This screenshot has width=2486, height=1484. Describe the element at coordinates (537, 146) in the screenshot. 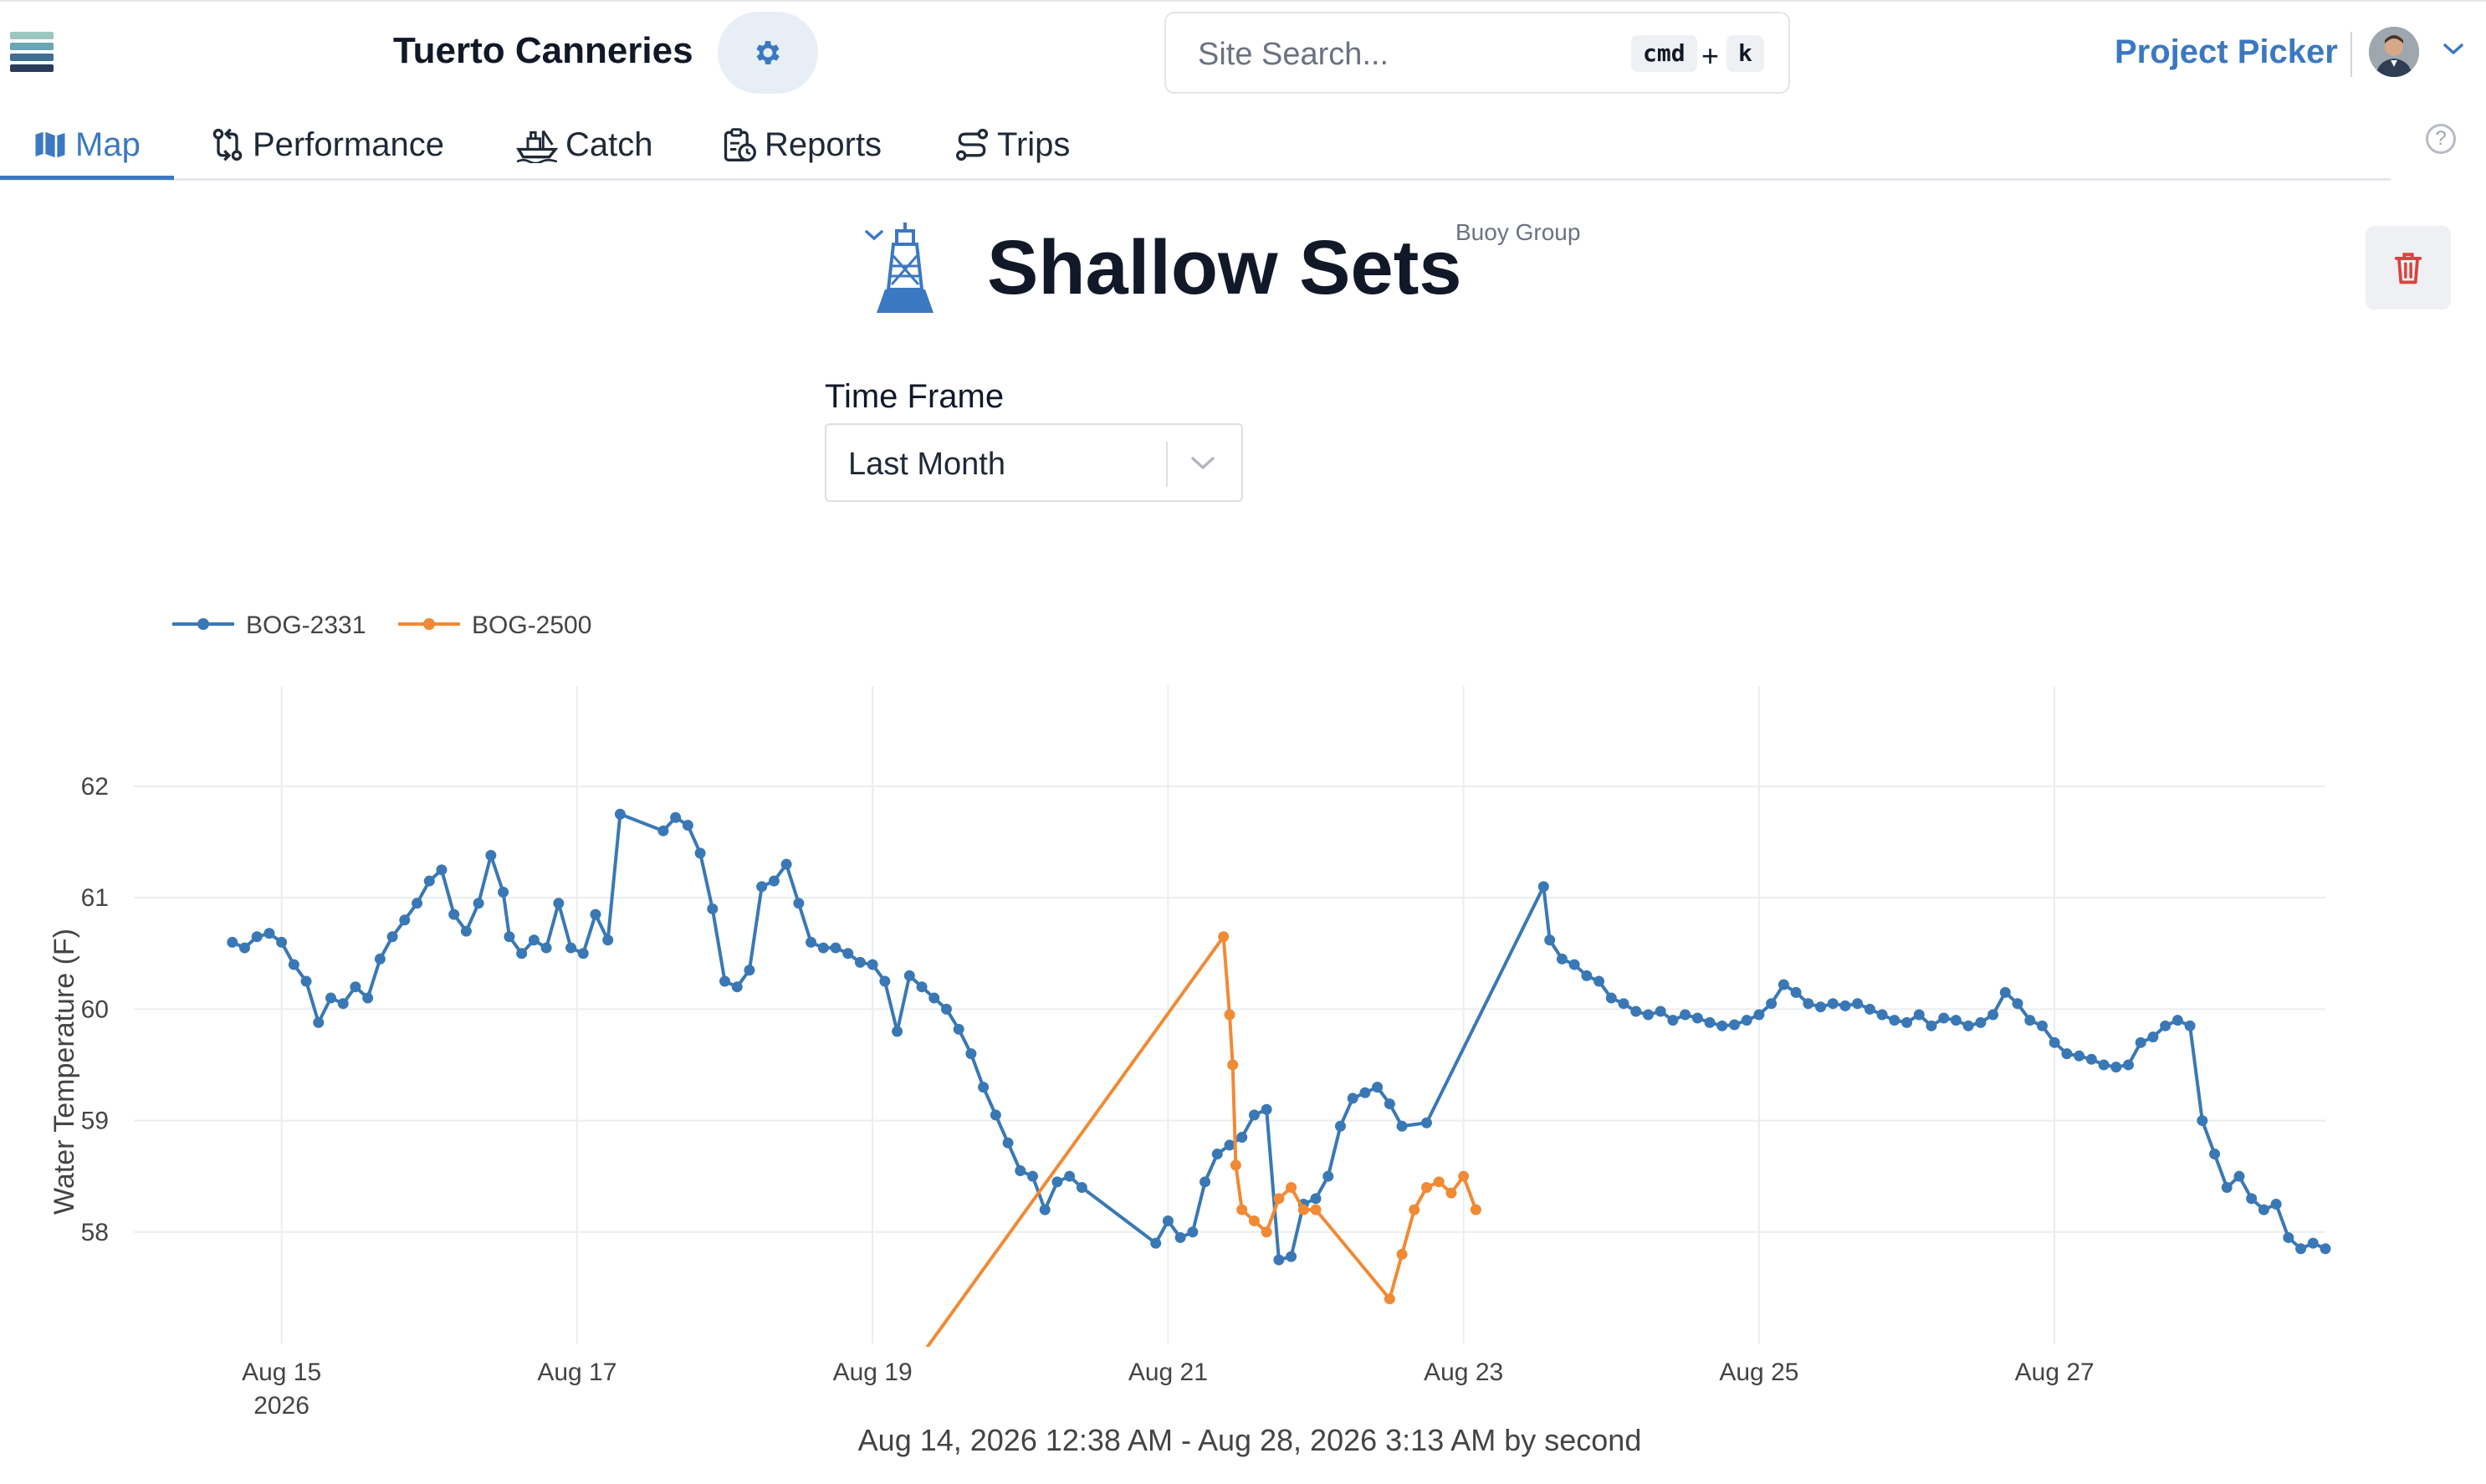

I see `boat-icon` at that location.